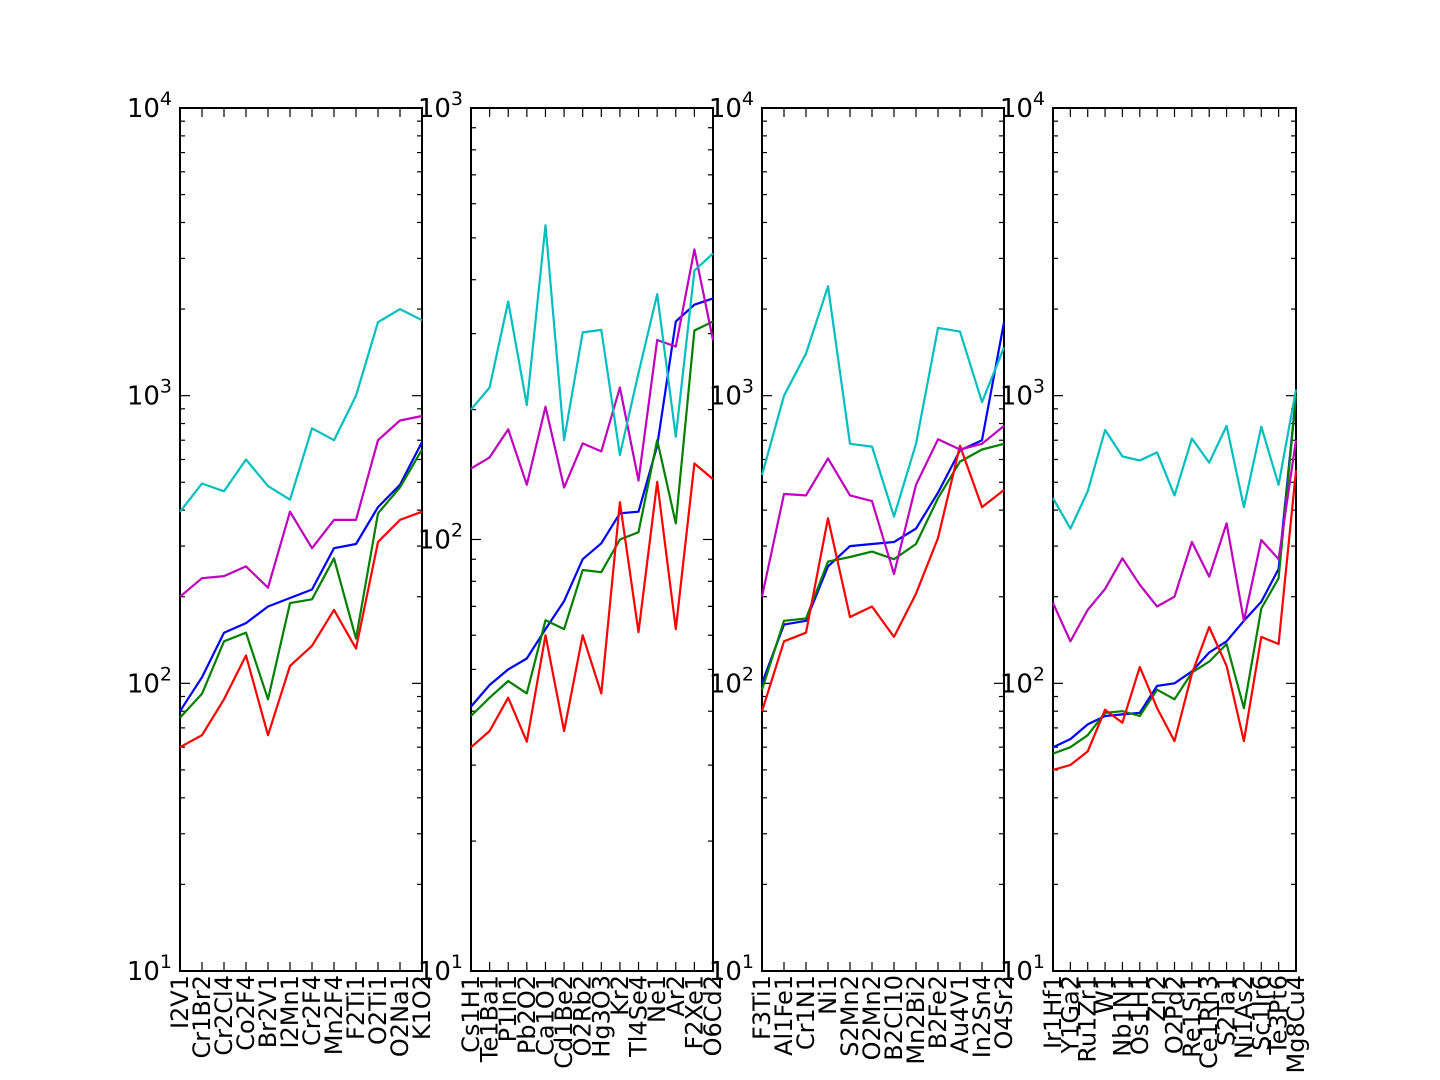 The image size is (1440, 1080). What do you see at coordinates (1105, 994) in the screenshot?
I see `xtick-label: W1` at bounding box center [1105, 994].